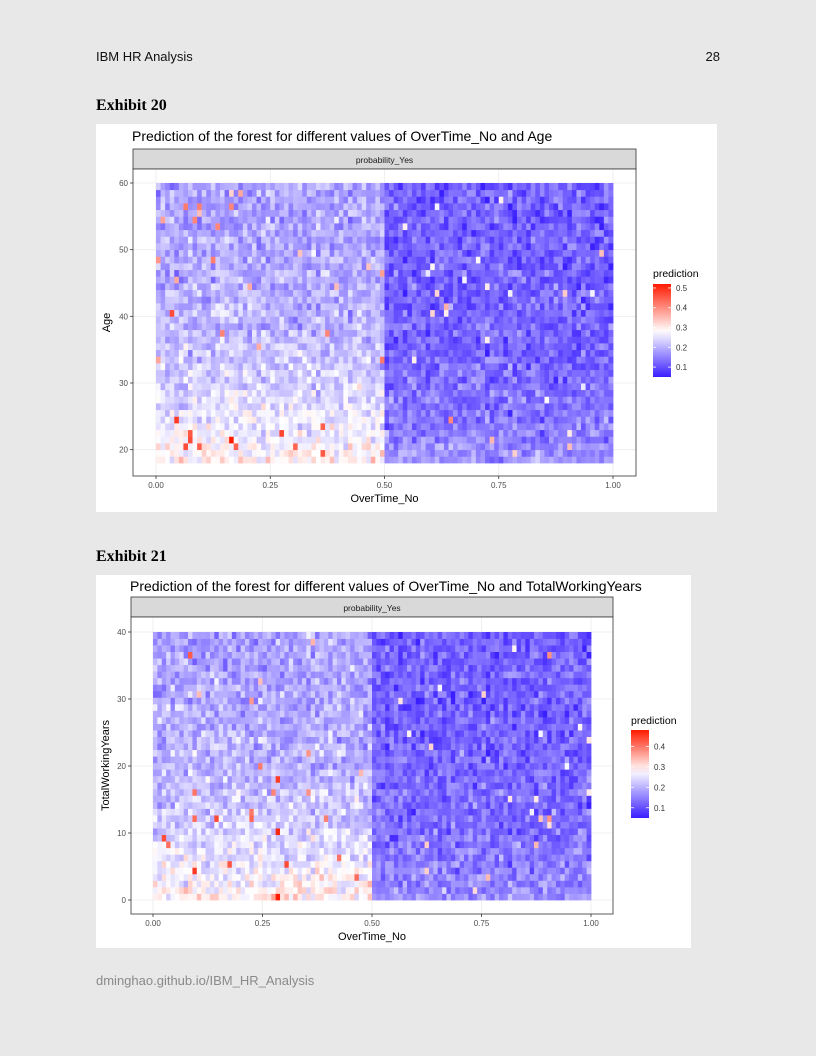 This screenshot has height=1056, width=816. Describe the element at coordinates (371, 608) in the screenshot. I see `facet-label: probability_Yes` at that location.